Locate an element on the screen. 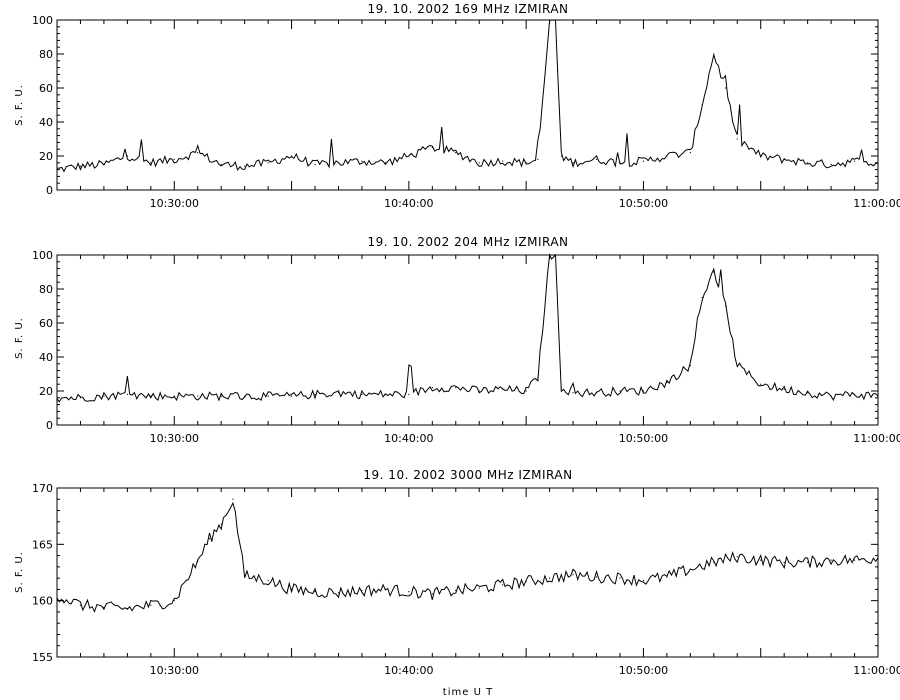 This screenshot has width=900, height=700. y-tick-label: 60 is located at coordinates (46, 323).